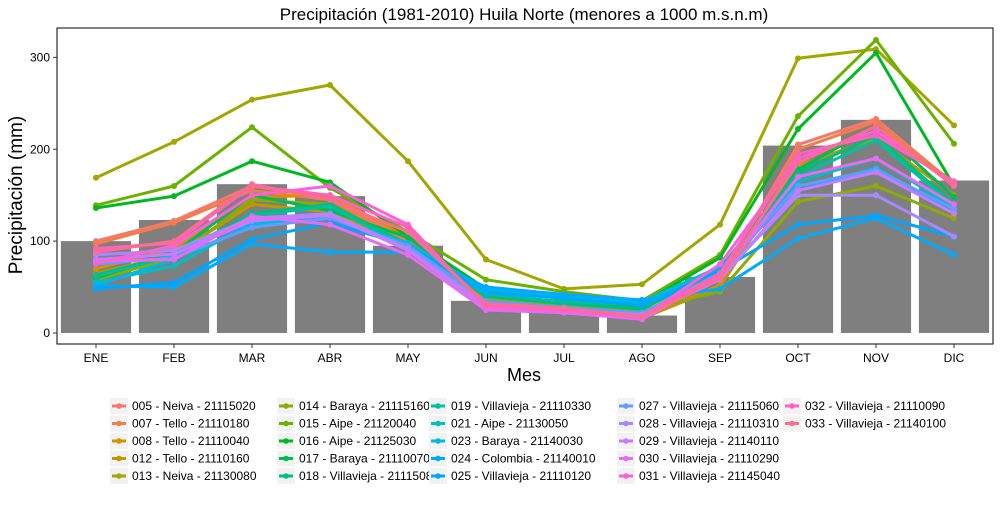 Image resolution: width=1000 pixels, height=505 pixels. What do you see at coordinates (864, 406) in the screenshot?
I see `legend-item: 032 - Villavieja - 21110090` at bounding box center [864, 406].